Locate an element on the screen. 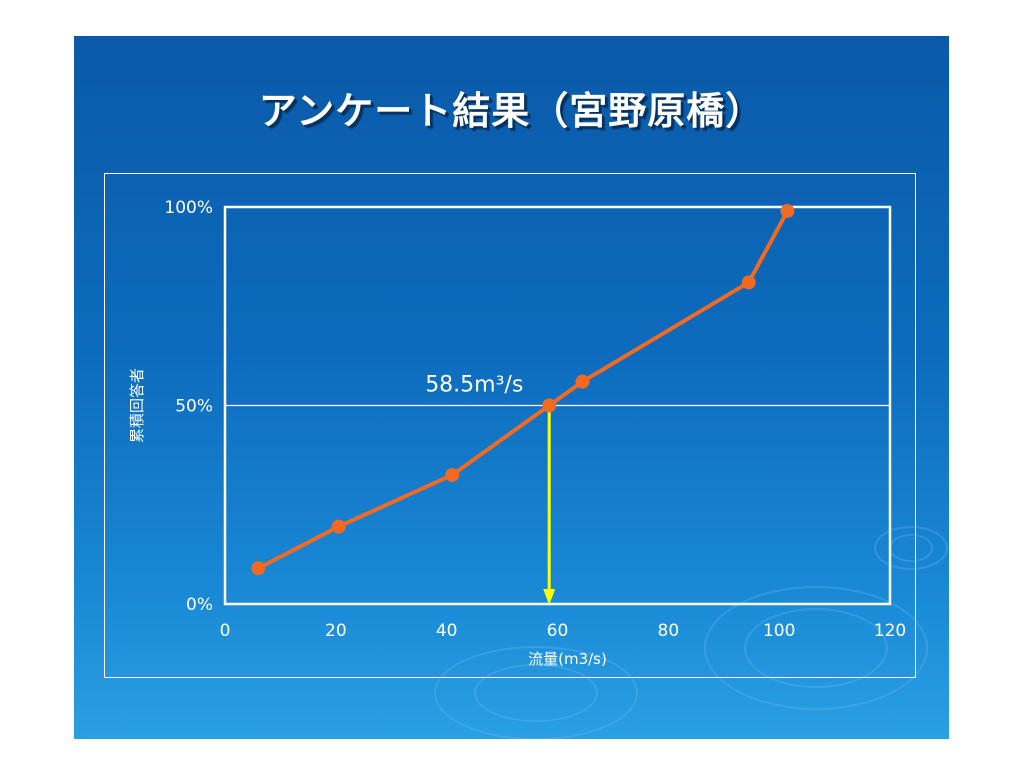  slide-title: アンケート結果（宮野原橋） is located at coordinates (511, 111).